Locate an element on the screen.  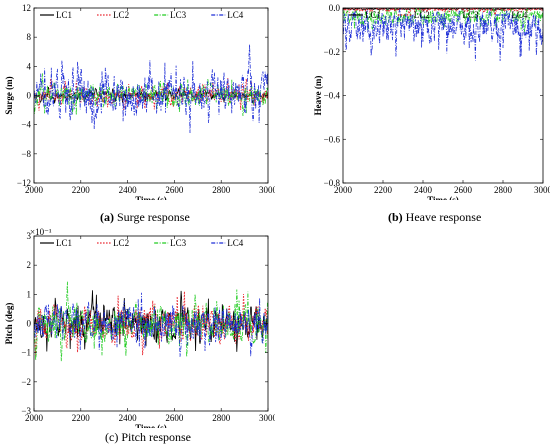
y-tick-label: 4 is located at coordinates (29, 66).